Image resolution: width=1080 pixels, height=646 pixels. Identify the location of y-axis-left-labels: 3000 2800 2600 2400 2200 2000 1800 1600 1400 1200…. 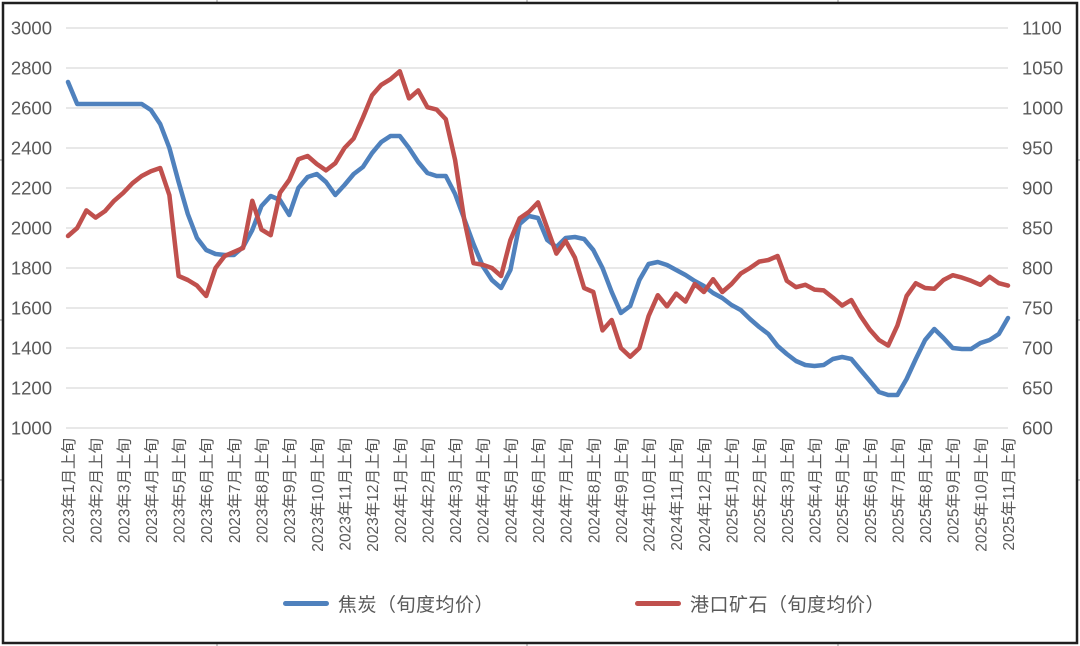
(31, 228).